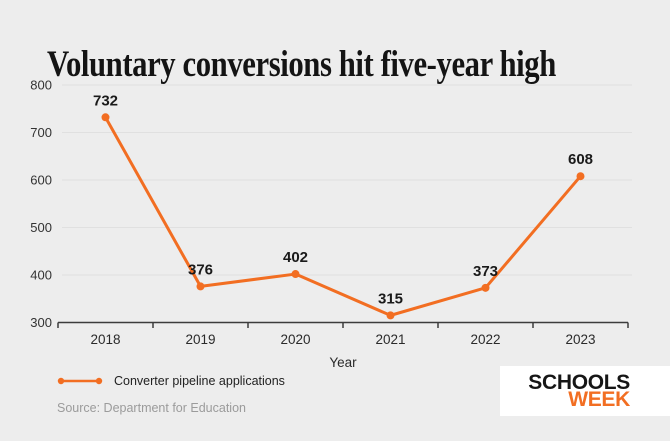 The height and width of the screenshot is (441, 670). What do you see at coordinates (485, 339) in the screenshot?
I see `x-tick-label: 2022` at bounding box center [485, 339].